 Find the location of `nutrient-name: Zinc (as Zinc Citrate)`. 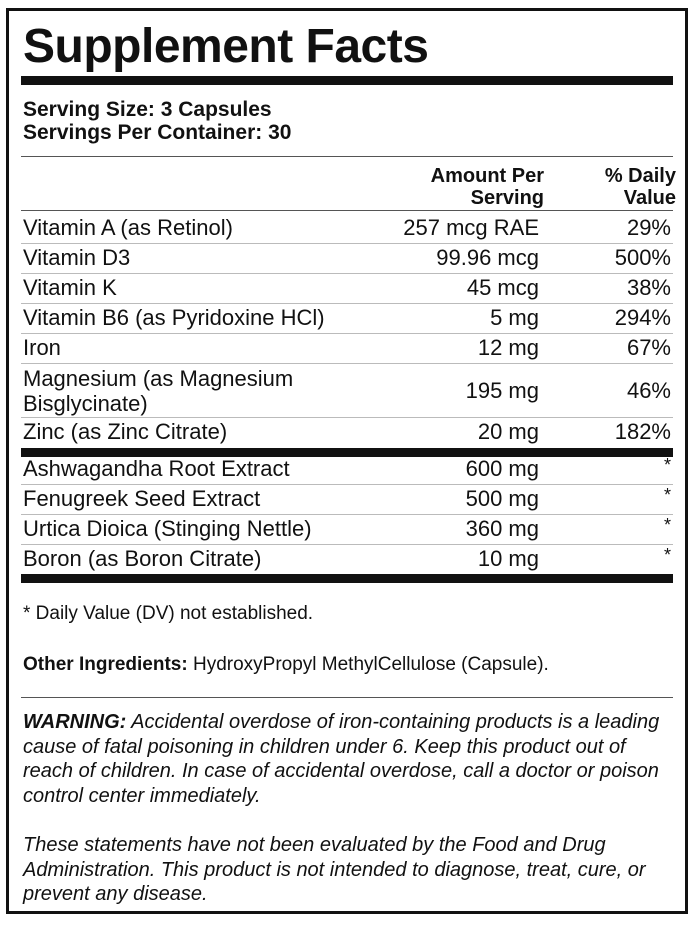

nutrient-name: Zinc (as Zinc Citrate) is located at coordinates (125, 431).